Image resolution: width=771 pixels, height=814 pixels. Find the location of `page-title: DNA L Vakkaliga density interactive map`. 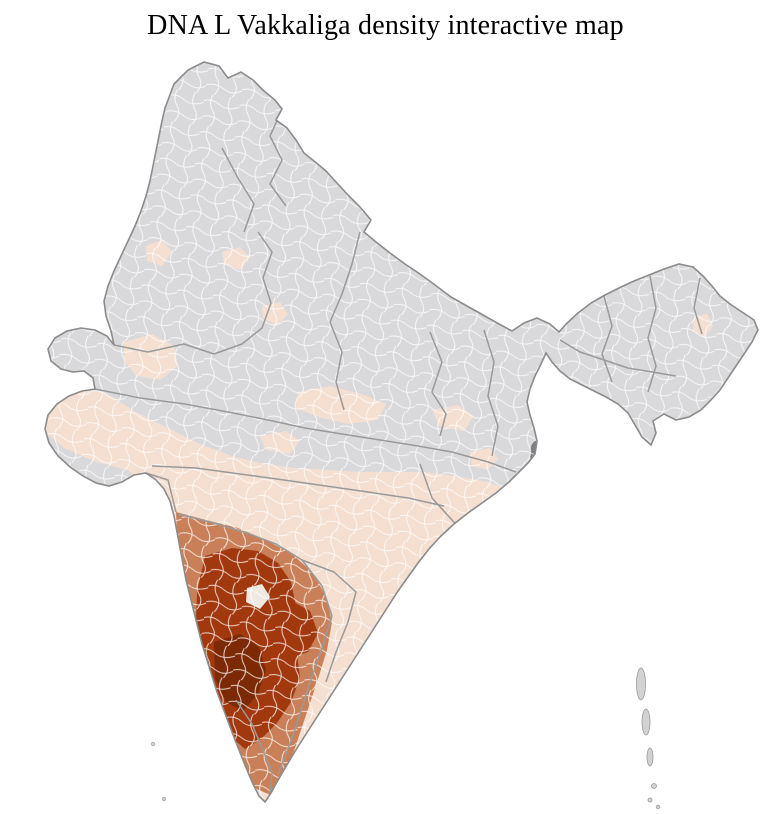

page-title: DNA L Vakkaliga density interactive map is located at coordinates (385, 25).